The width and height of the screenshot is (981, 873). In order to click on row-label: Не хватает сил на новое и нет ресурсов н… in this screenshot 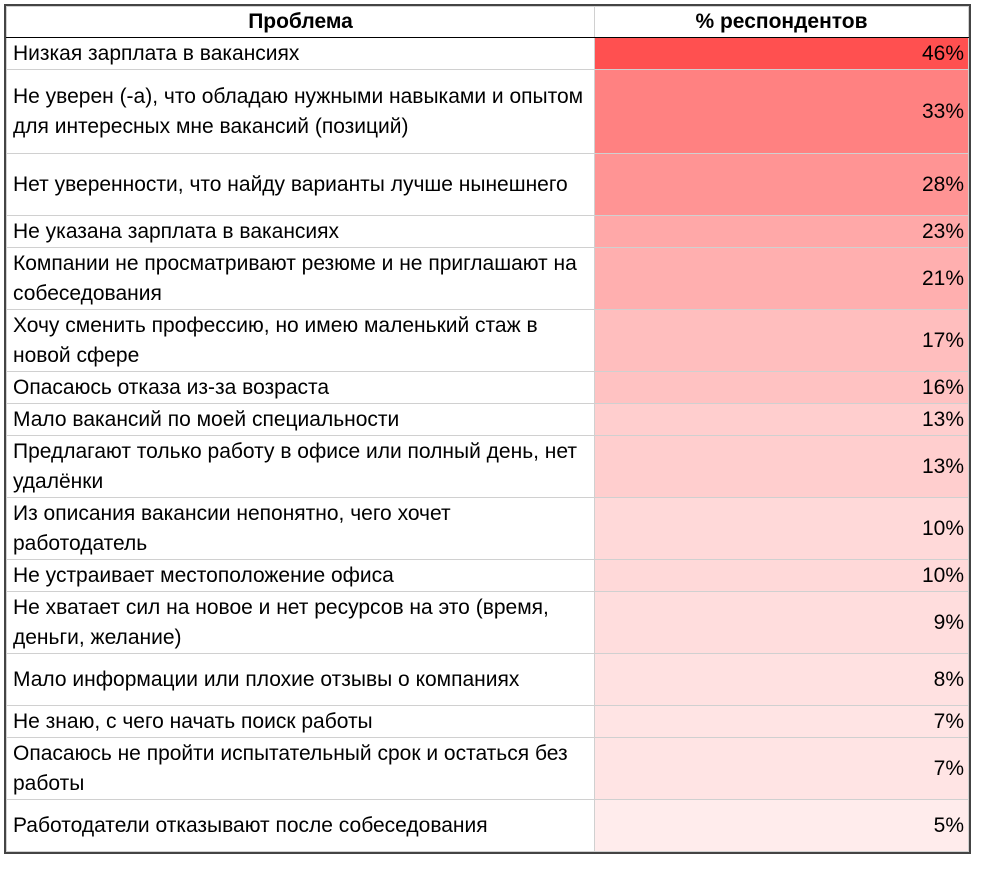, I will do `click(300, 622)`.